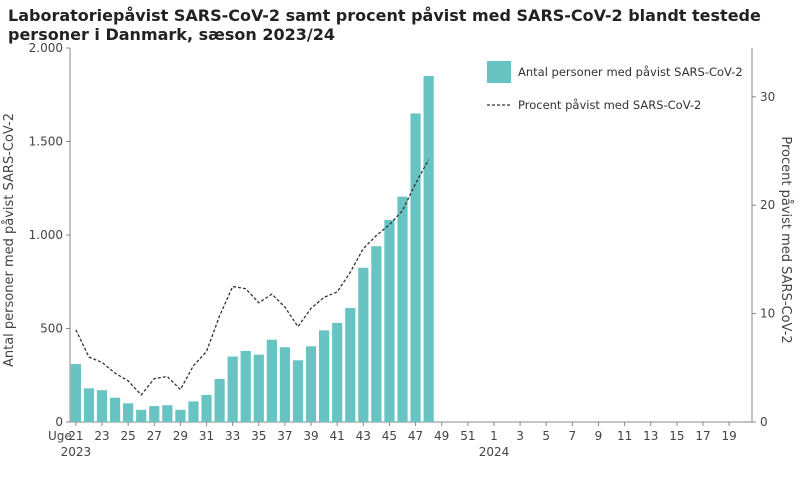 The width and height of the screenshot is (800, 480). I want to click on legend-line-label: Procent påvist med SARS-CoV-2, so click(609, 105).